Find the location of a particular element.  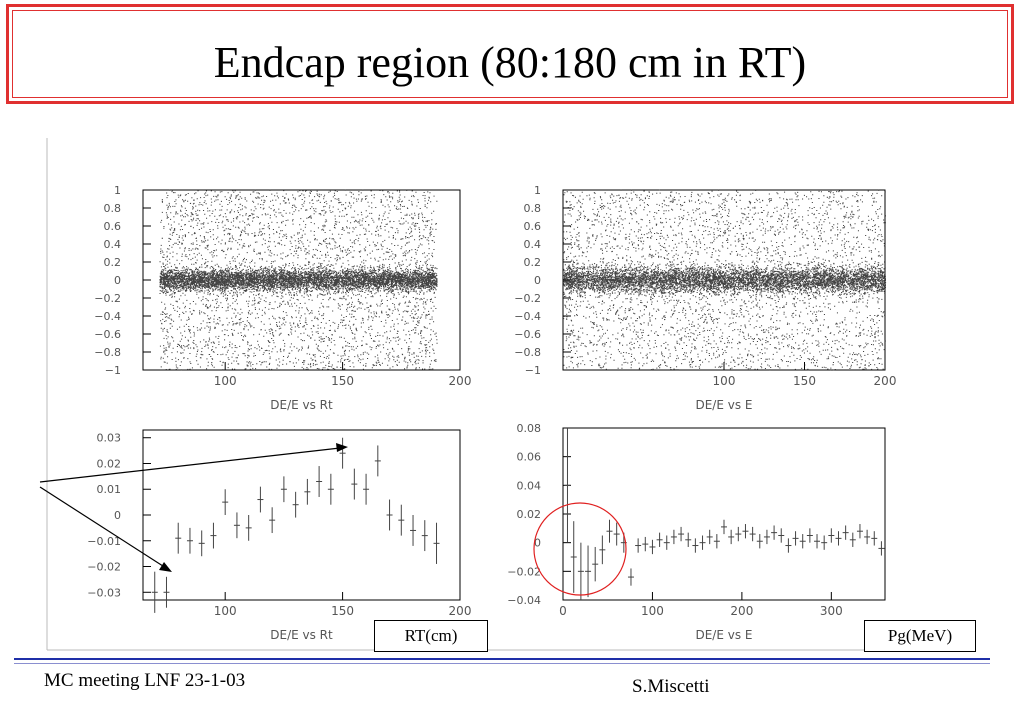

x-axis-label: DE/E vs E is located at coordinates (723, 405).